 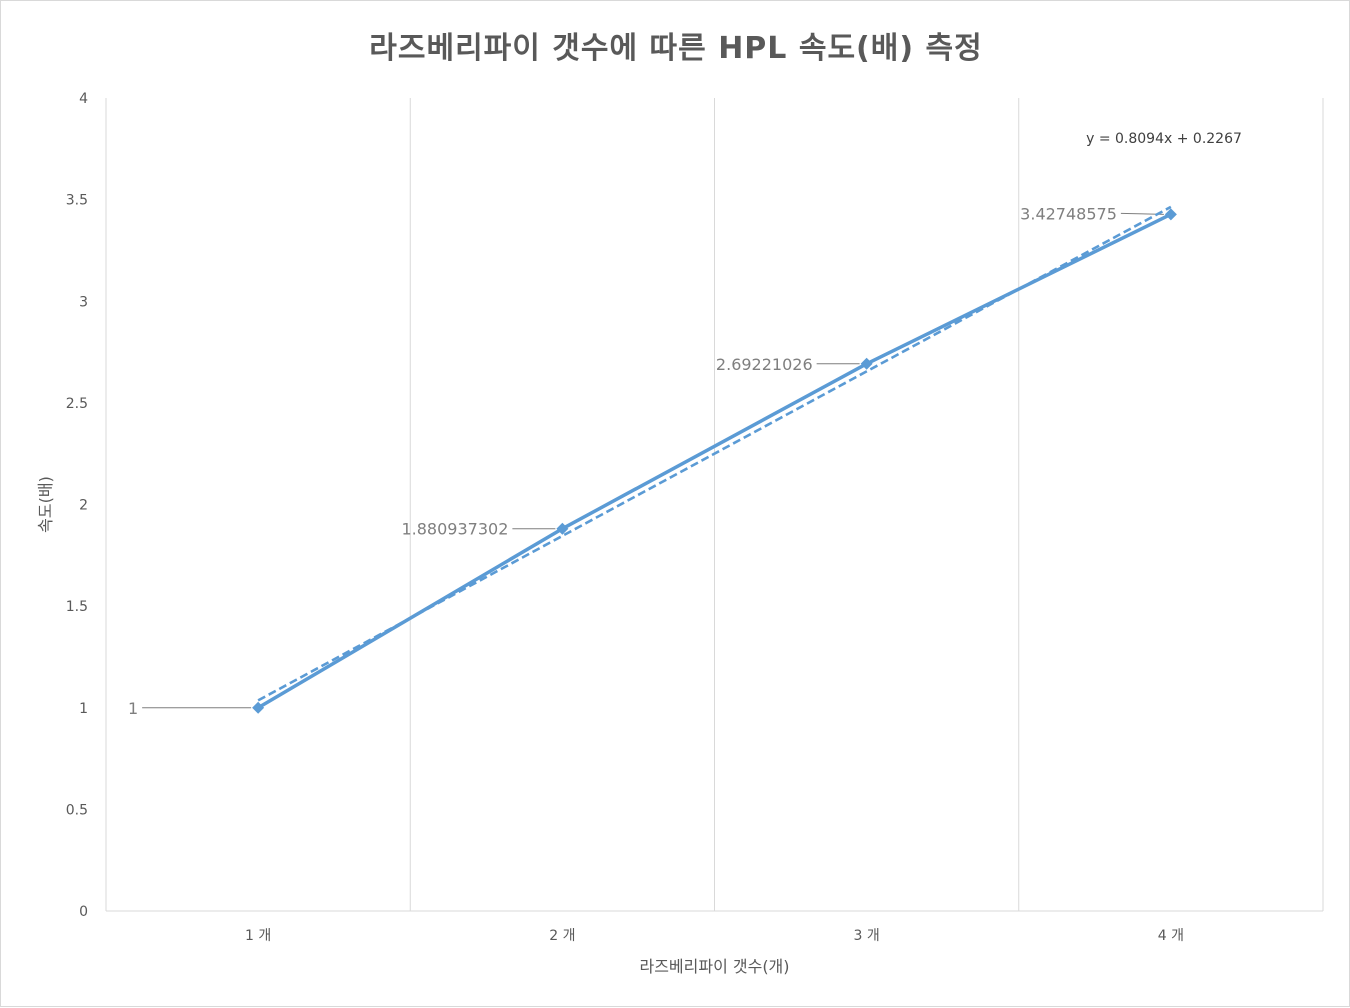 What do you see at coordinates (714, 966) in the screenshot?
I see `x-axis-title: 라즈베리파이 갯수(개)` at bounding box center [714, 966].